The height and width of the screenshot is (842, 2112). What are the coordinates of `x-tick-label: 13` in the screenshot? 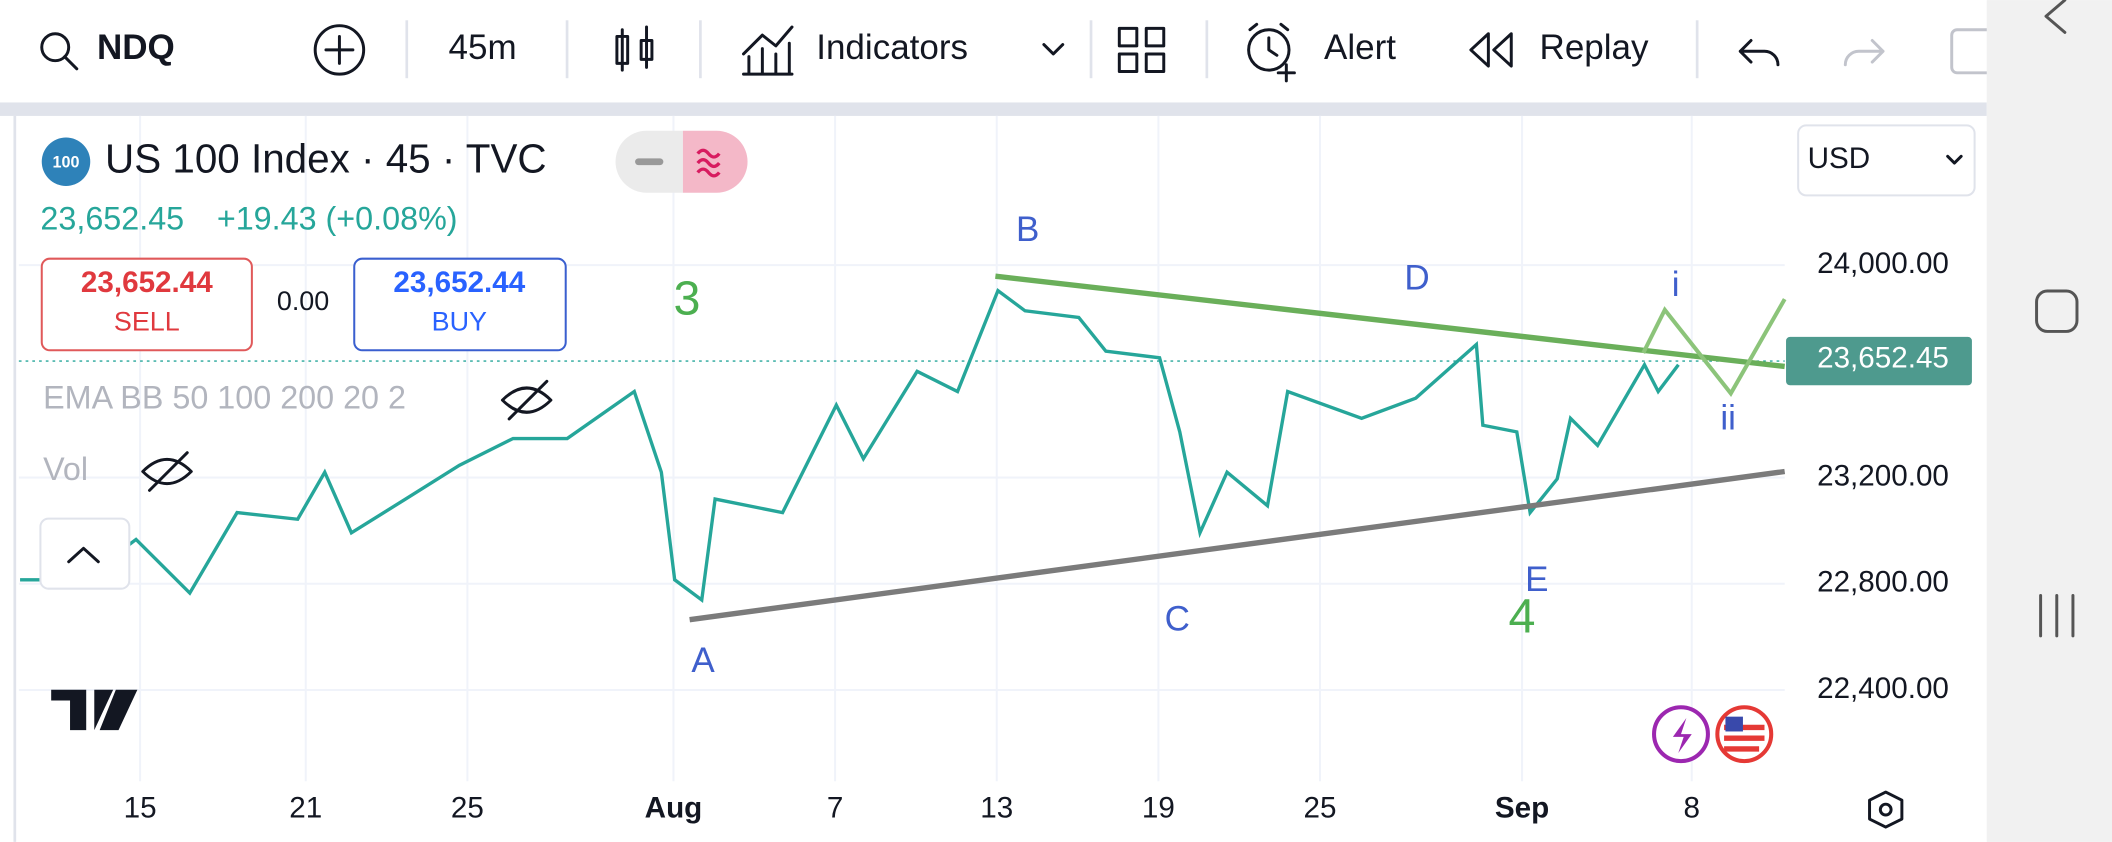 It's located at (996, 807).